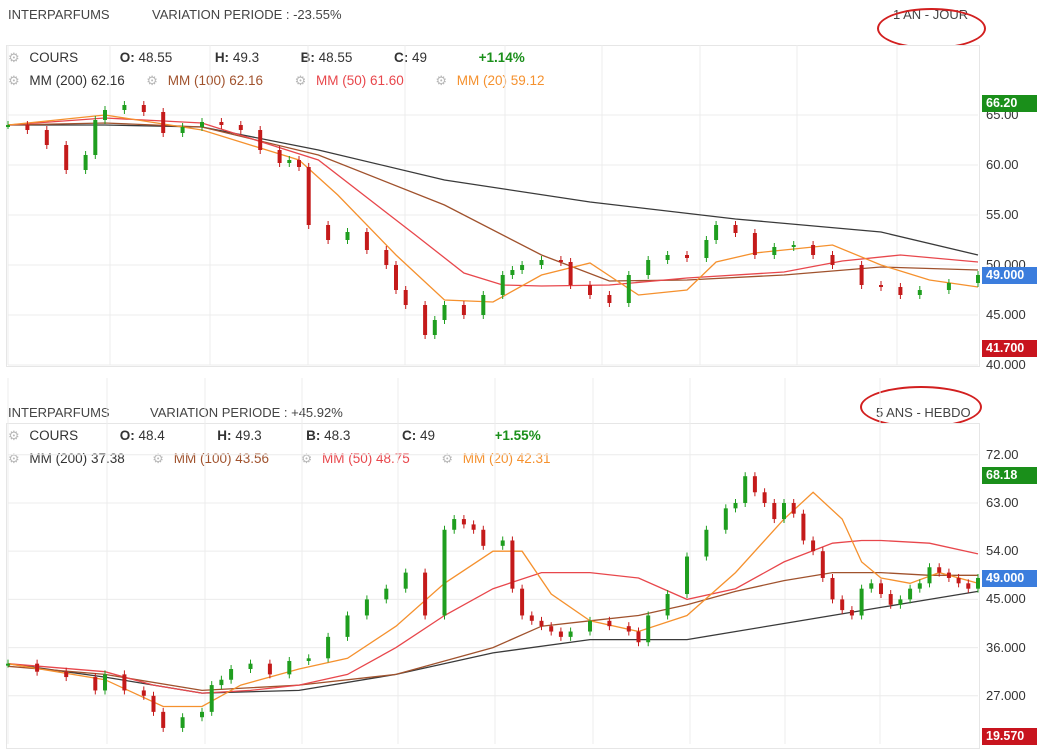 The height and width of the screenshot is (751, 1048). What do you see at coordinates (127, 57) in the screenshot?
I see `open-label: O:` at bounding box center [127, 57].